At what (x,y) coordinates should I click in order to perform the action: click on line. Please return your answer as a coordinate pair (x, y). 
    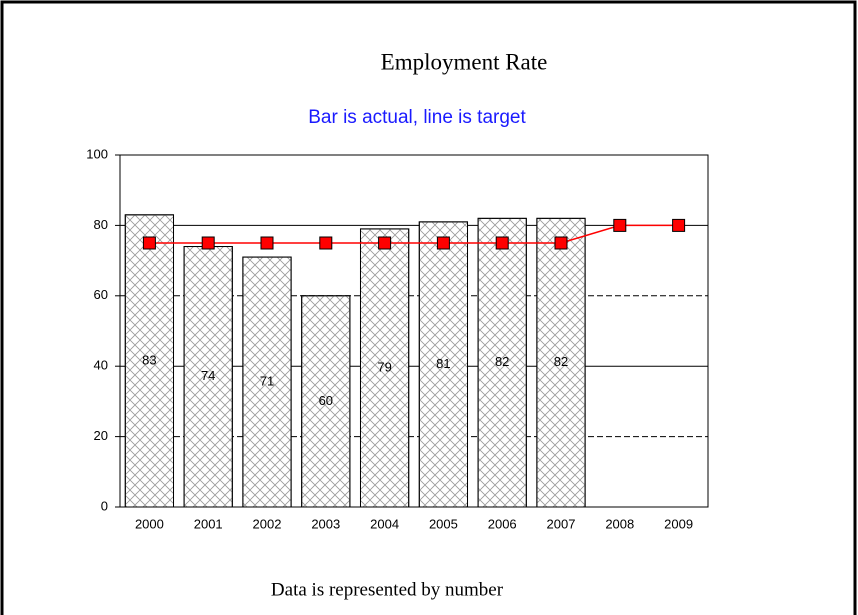
    Looking at the image, I should click on (414, 234).